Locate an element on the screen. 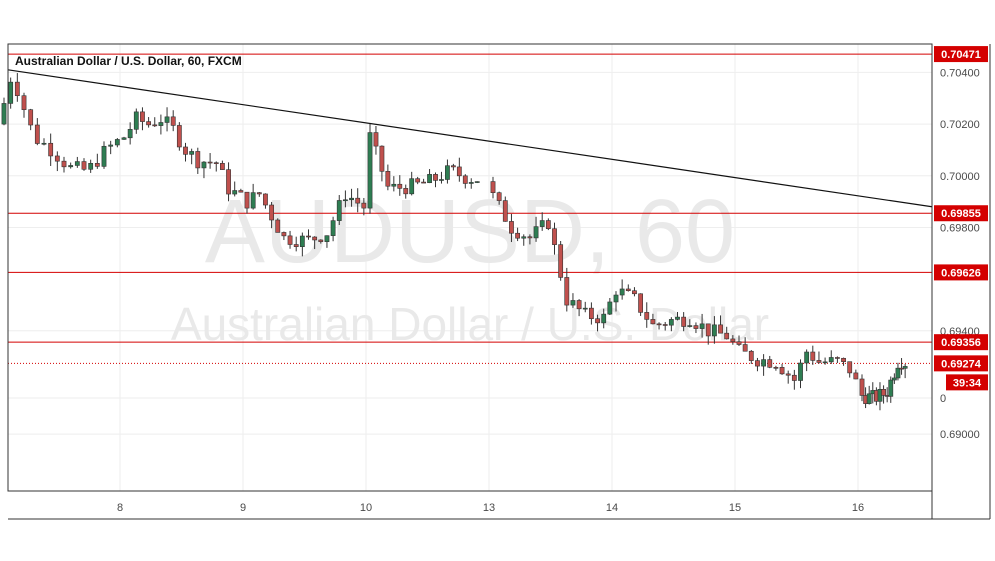 The height and width of the screenshot is (561, 995). y-tick-label: 0.69800 is located at coordinates (960, 228).